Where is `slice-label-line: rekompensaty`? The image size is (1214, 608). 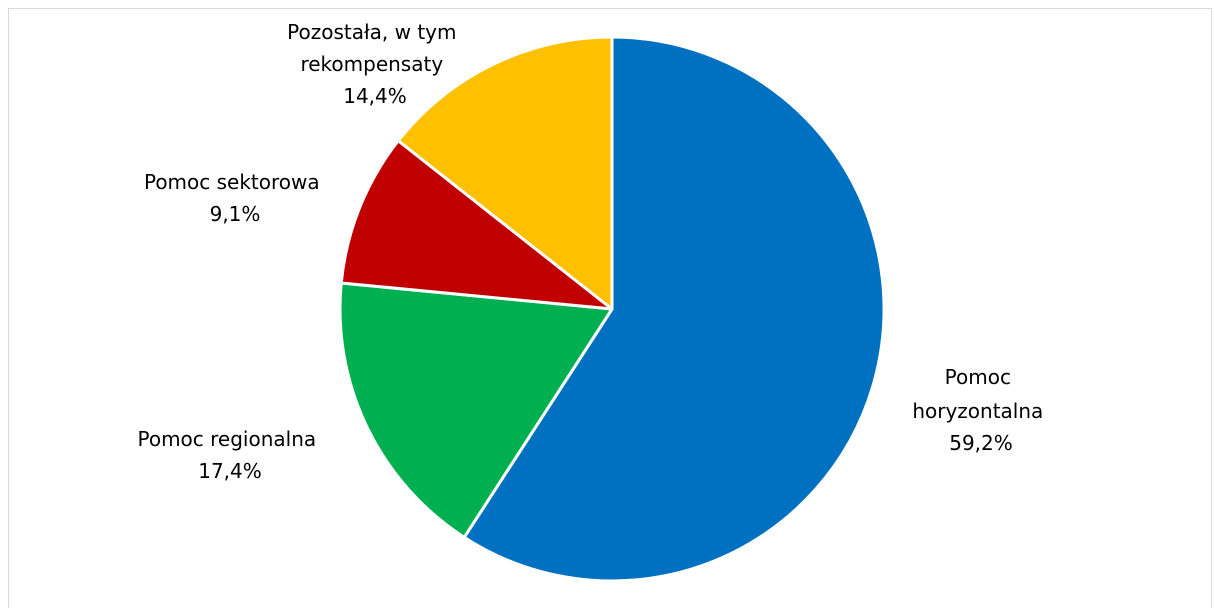
slice-label-line: rekompensaty is located at coordinates (371, 64).